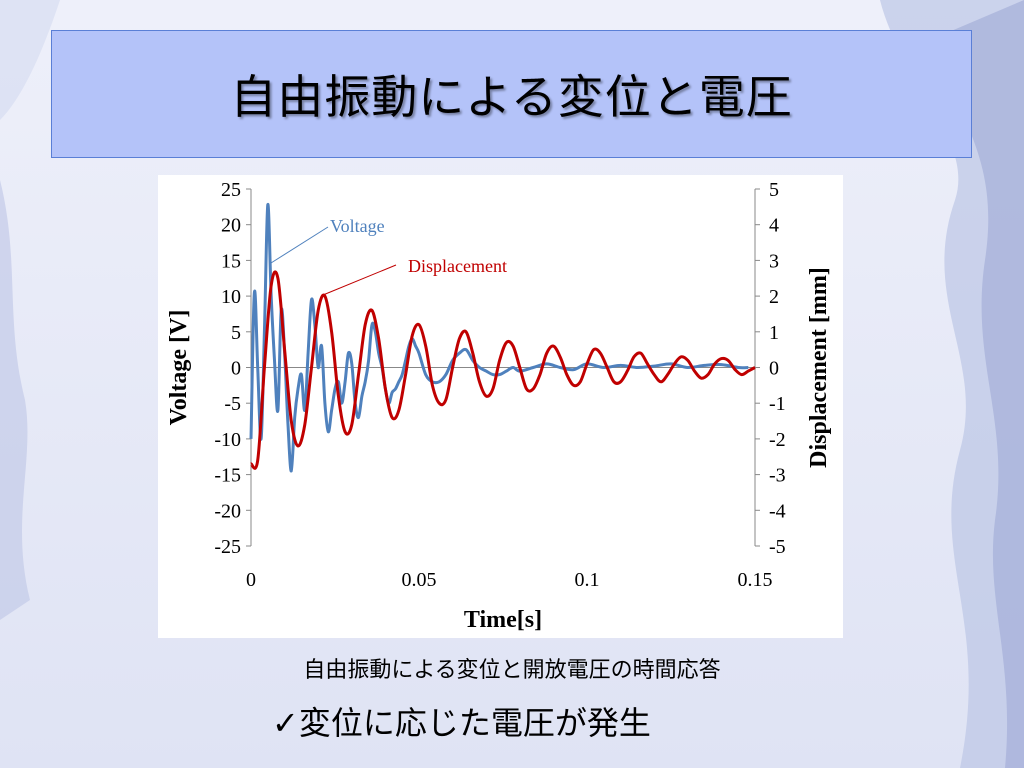 This screenshot has height=768, width=1024. What do you see at coordinates (774, 333) in the screenshot?
I see `y-tick-label-right: 1` at bounding box center [774, 333].